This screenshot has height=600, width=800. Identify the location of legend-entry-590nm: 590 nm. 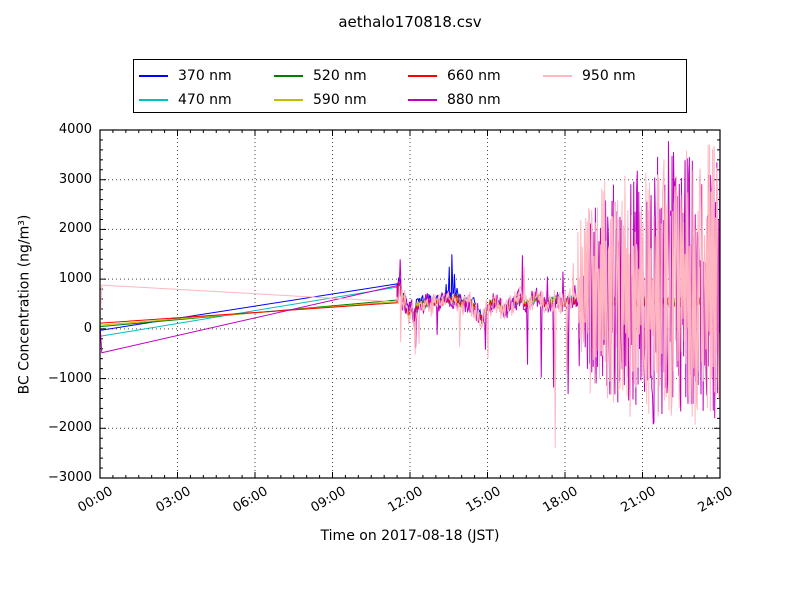
(320, 100).